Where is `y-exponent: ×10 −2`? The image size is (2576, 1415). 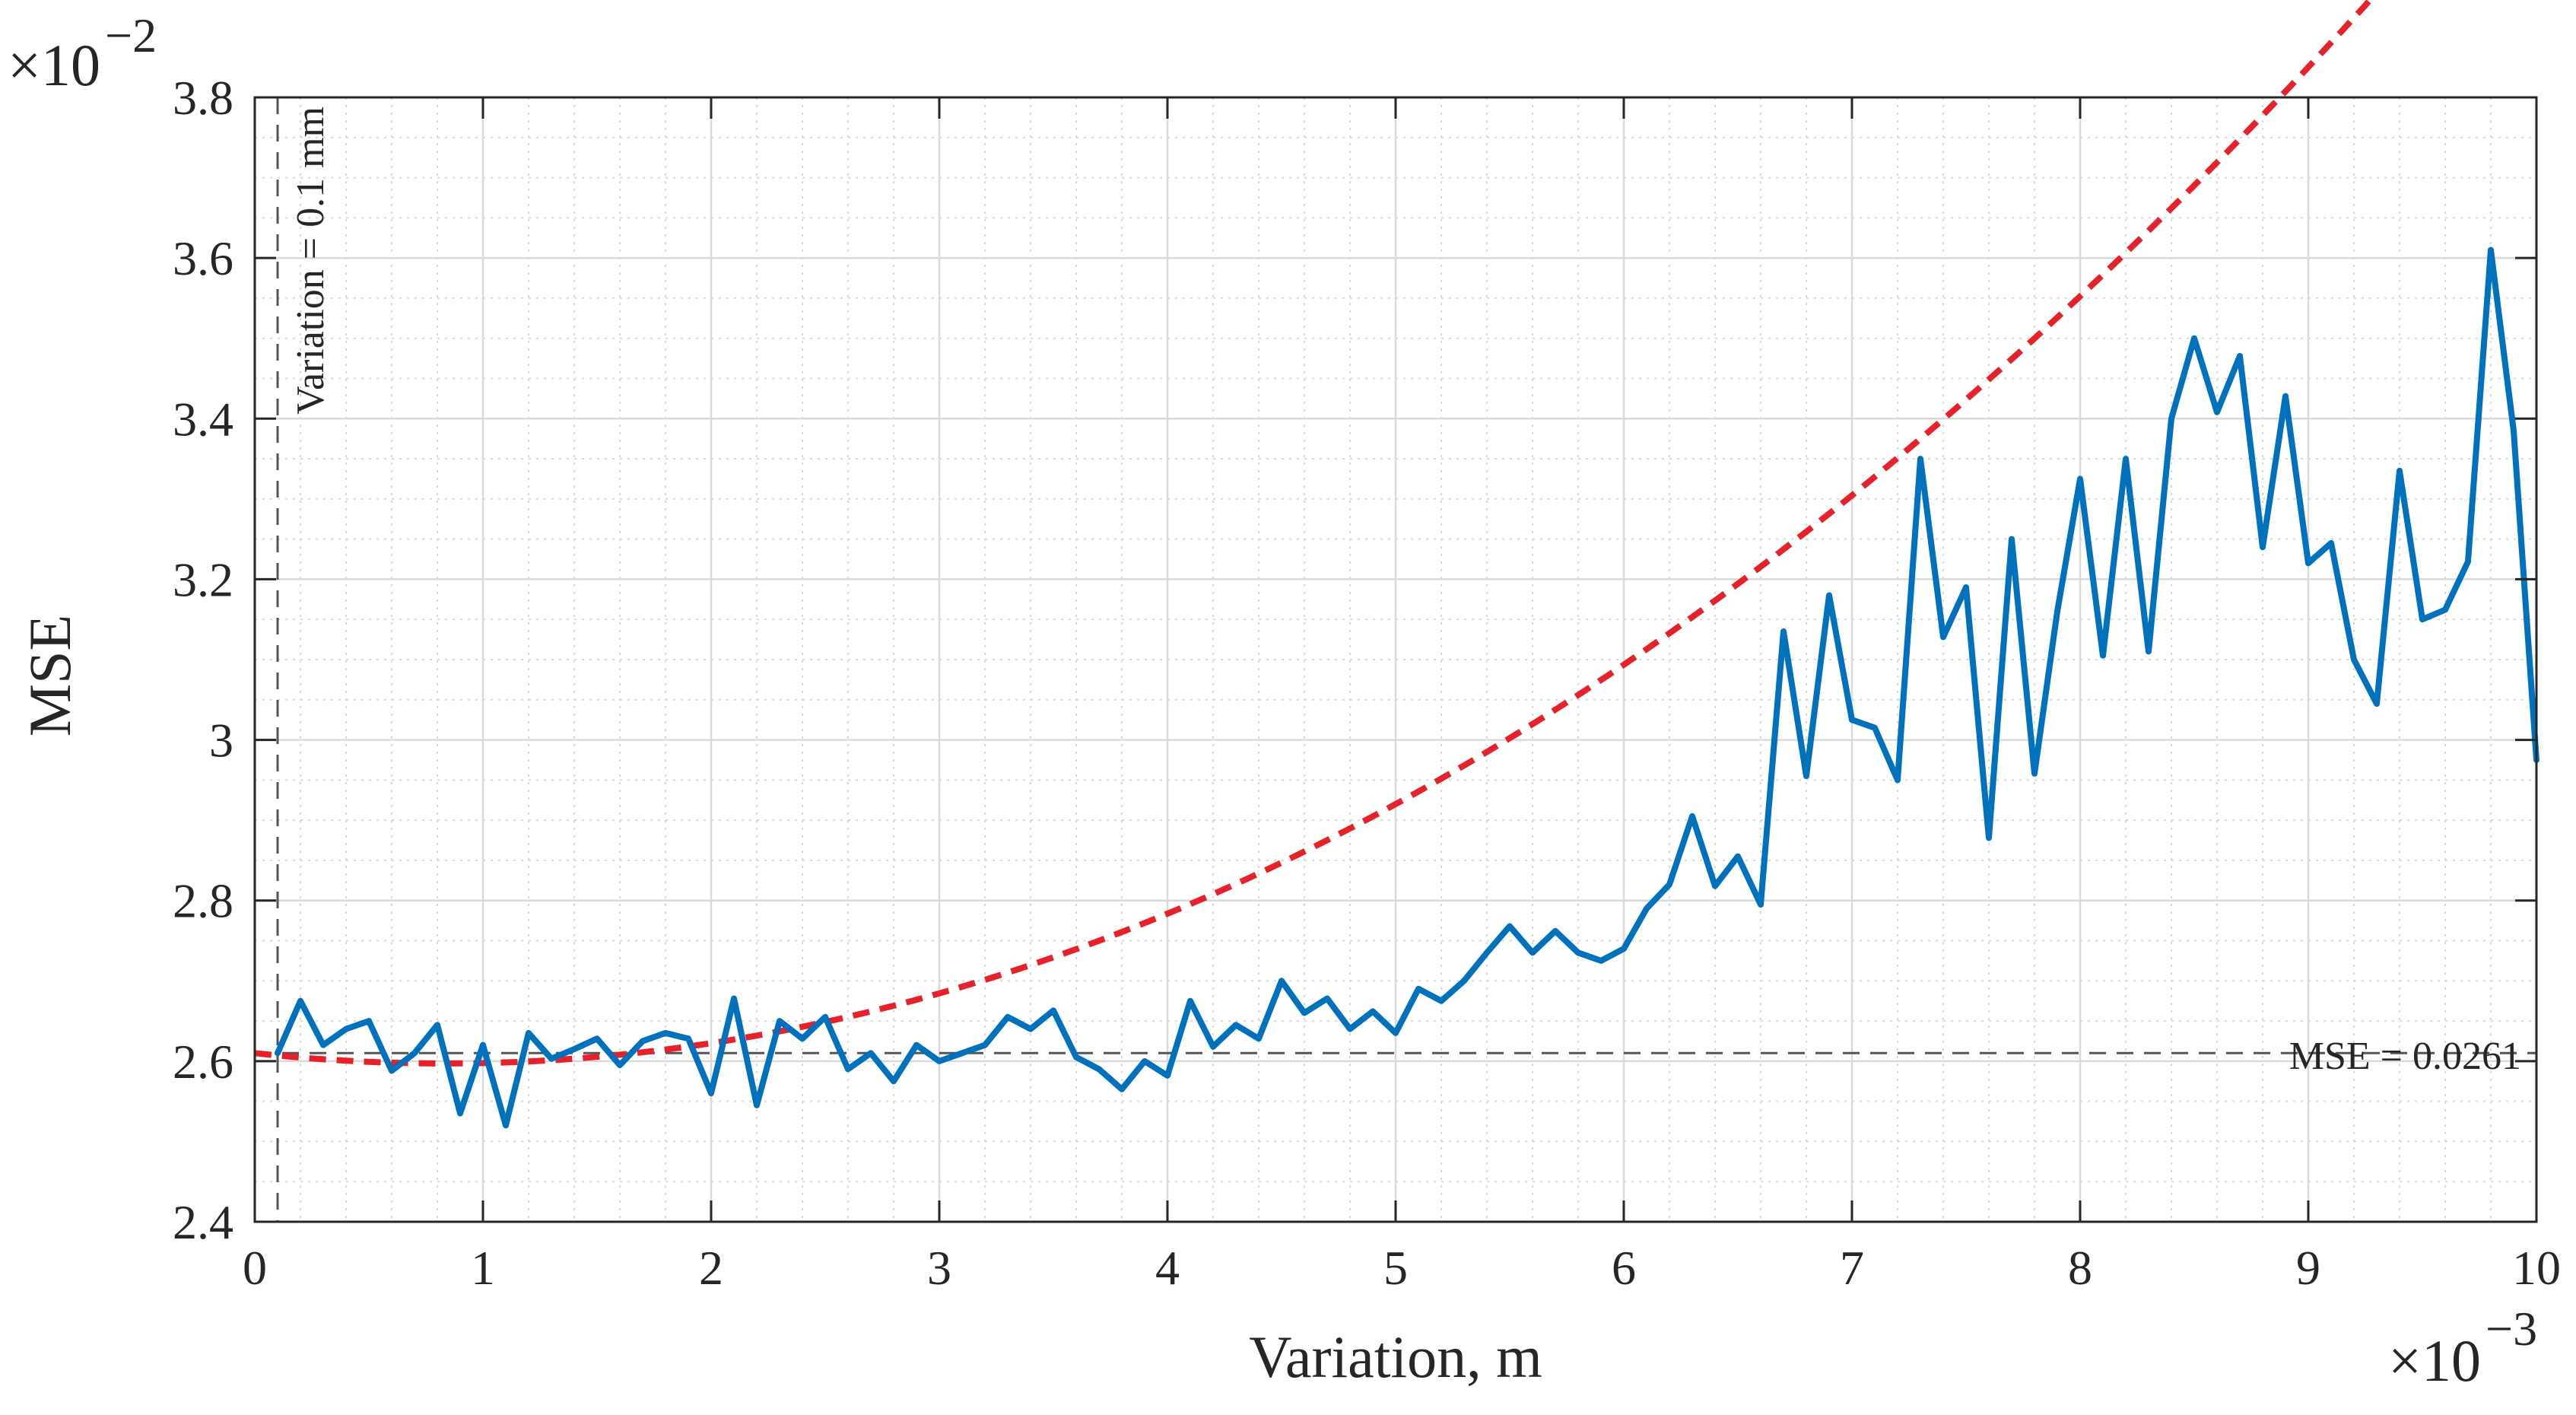
y-exponent: ×10 −2 is located at coordinates (82, 53).